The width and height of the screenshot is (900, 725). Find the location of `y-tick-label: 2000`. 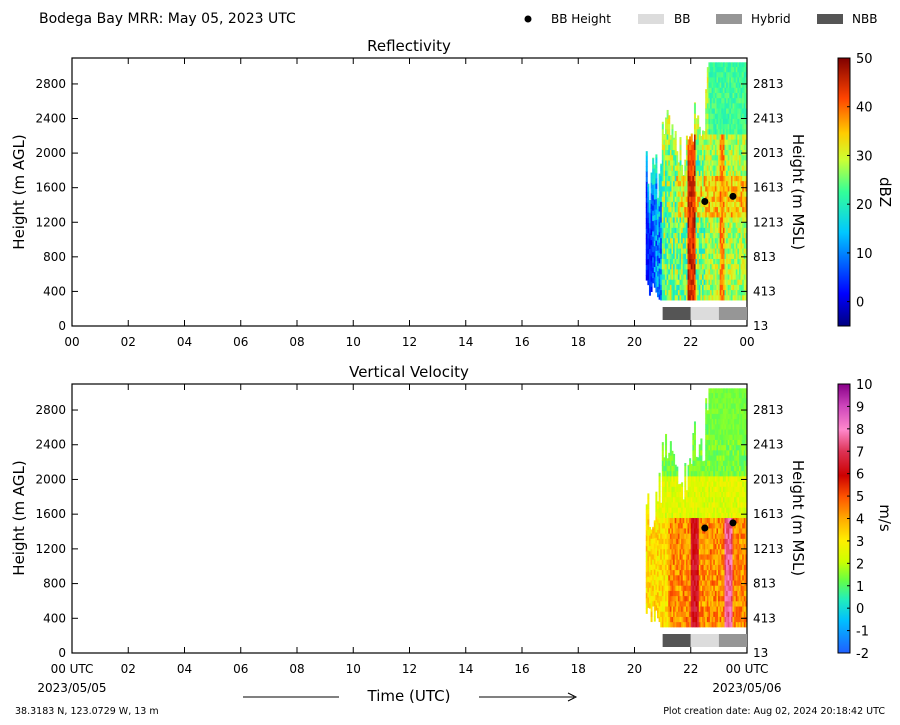

y-tick-label: 2000 is located at coordinates (50, 153).